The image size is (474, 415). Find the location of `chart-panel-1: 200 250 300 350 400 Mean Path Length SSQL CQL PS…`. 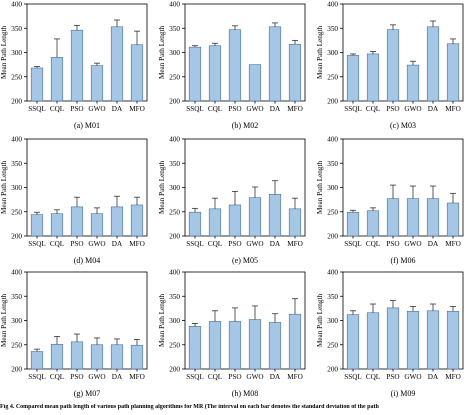

chart-panel-1: 200 250 300 350 400 Mean Path Length SSQL CQL PS… is located at coordinates (74, 65).